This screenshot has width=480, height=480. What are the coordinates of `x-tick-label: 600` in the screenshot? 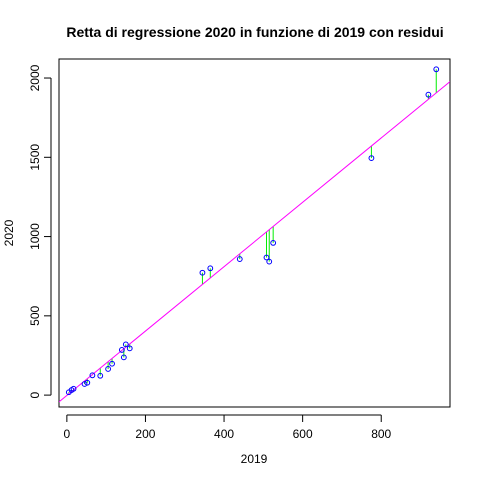 It's located at (303, 434).